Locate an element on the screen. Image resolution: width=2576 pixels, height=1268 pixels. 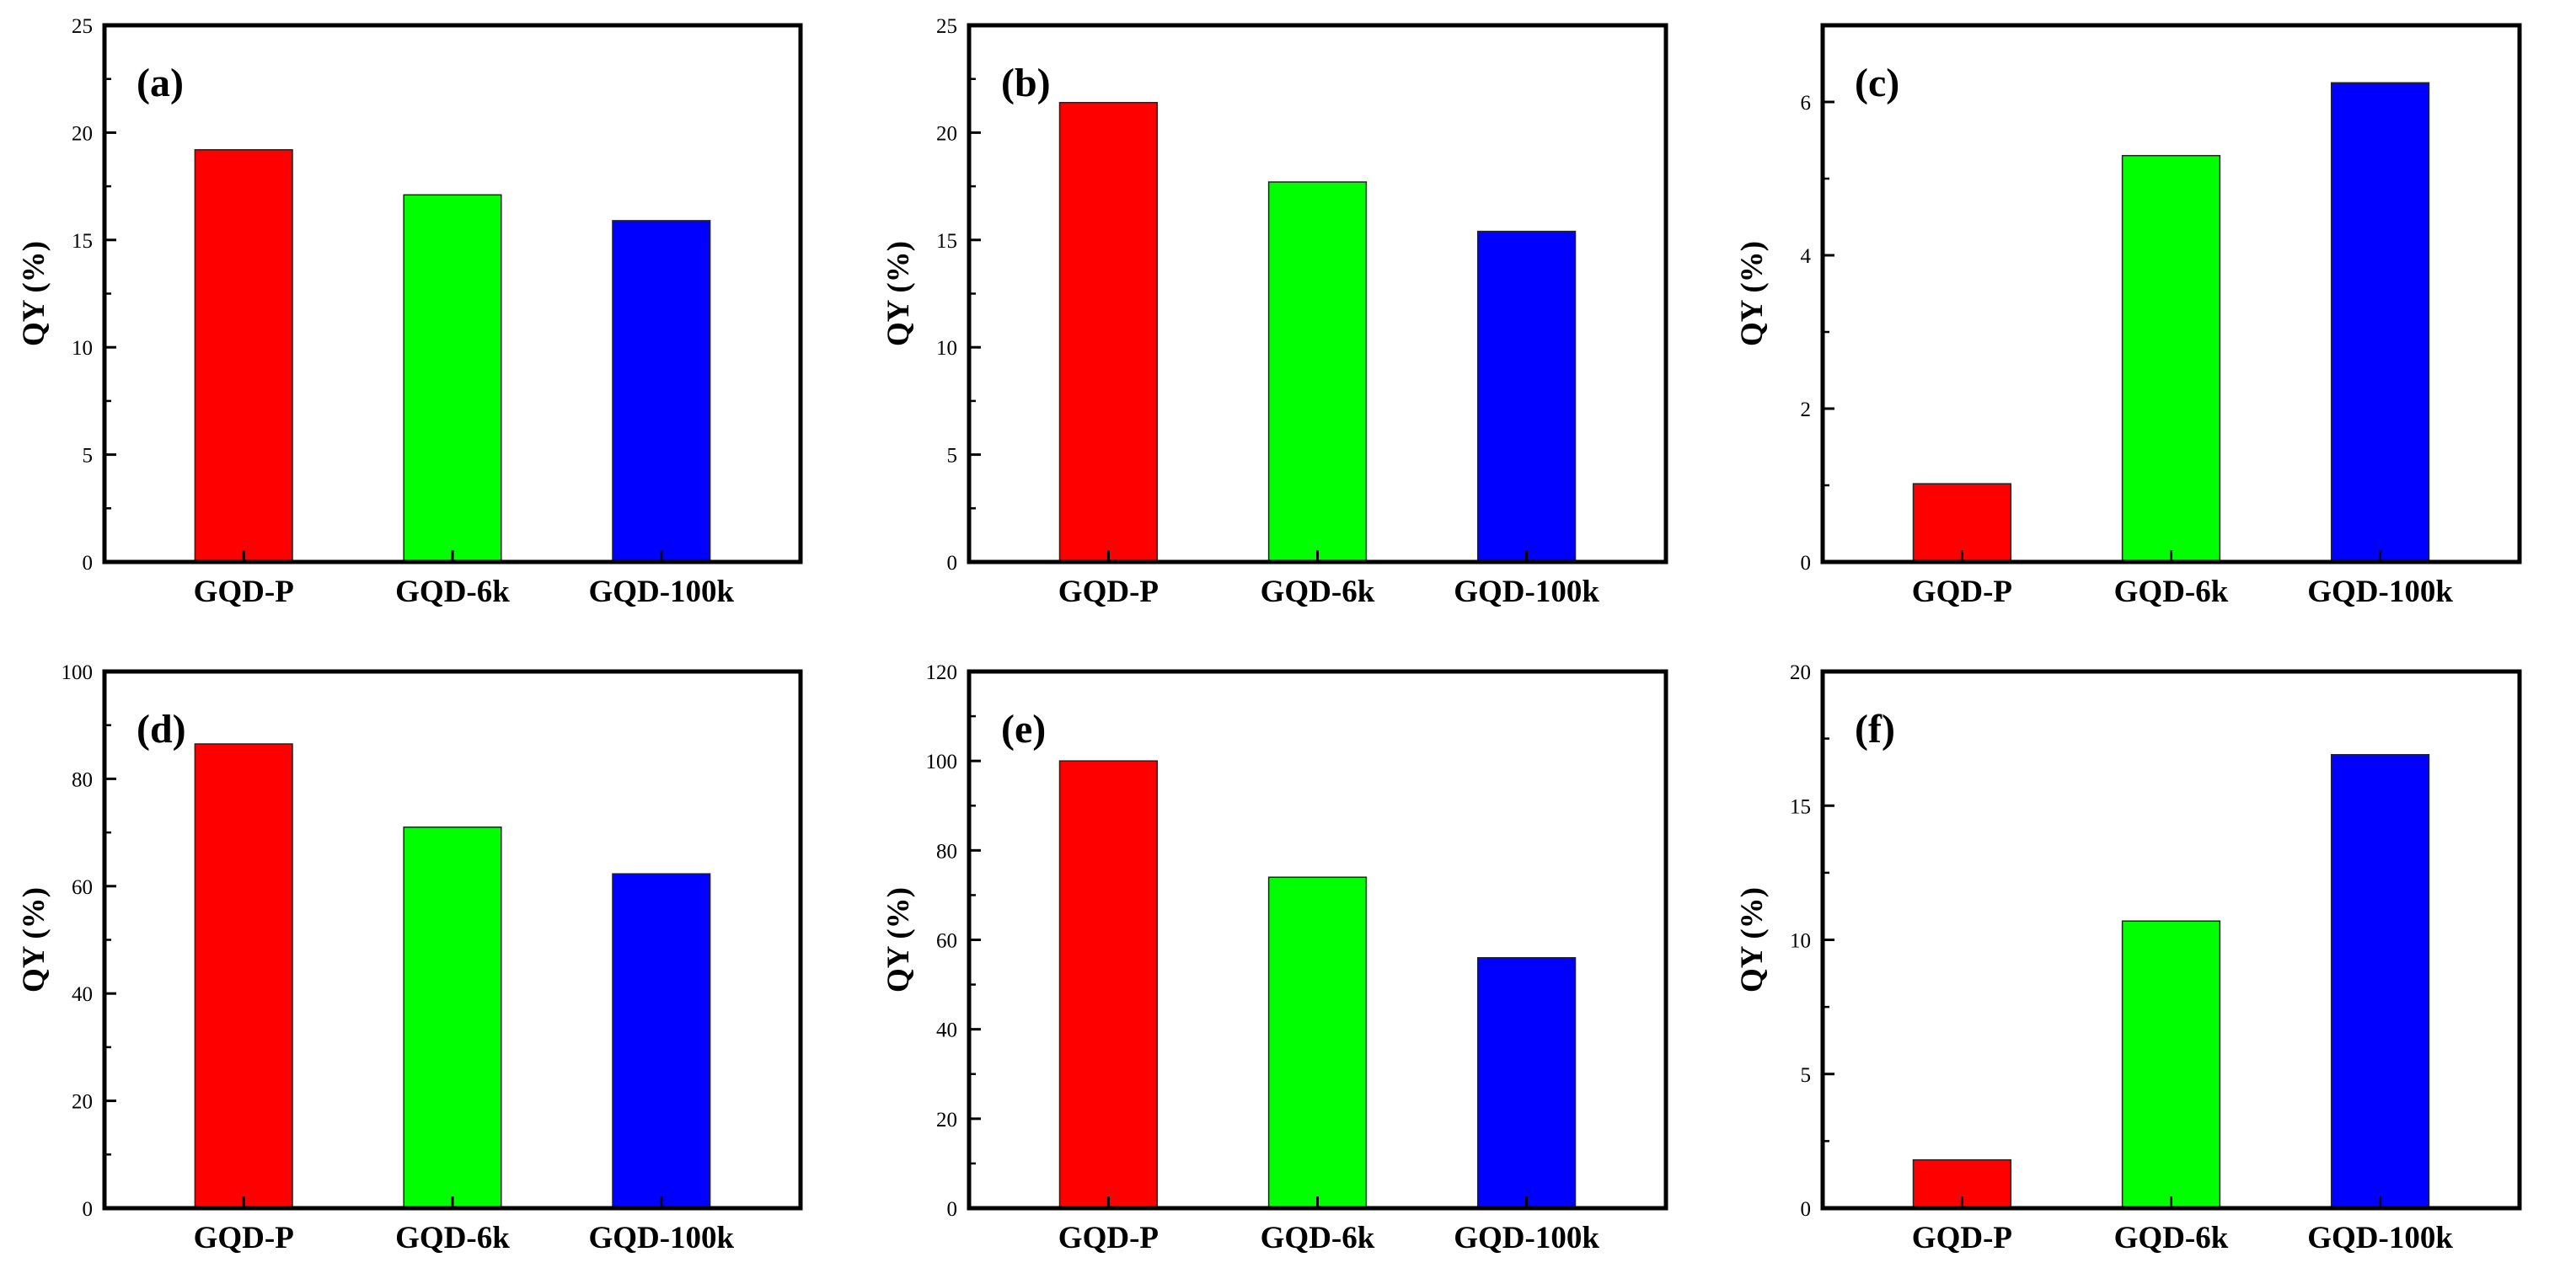
chart-panel: 0 5 10 15 20 25 GQD-P GQD-6k GQD-100k QY (%) (b) is located at coordinates (1274, 312).